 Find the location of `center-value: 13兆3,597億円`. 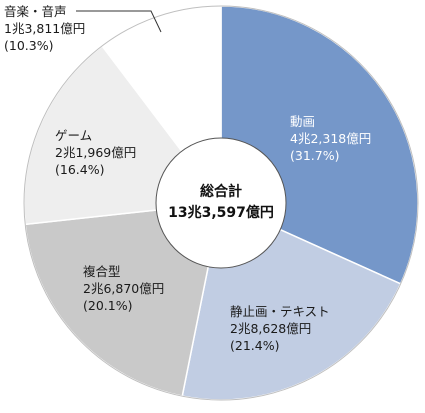

center-value: 13兆3,597億円 is located at coordinates (221, 212).